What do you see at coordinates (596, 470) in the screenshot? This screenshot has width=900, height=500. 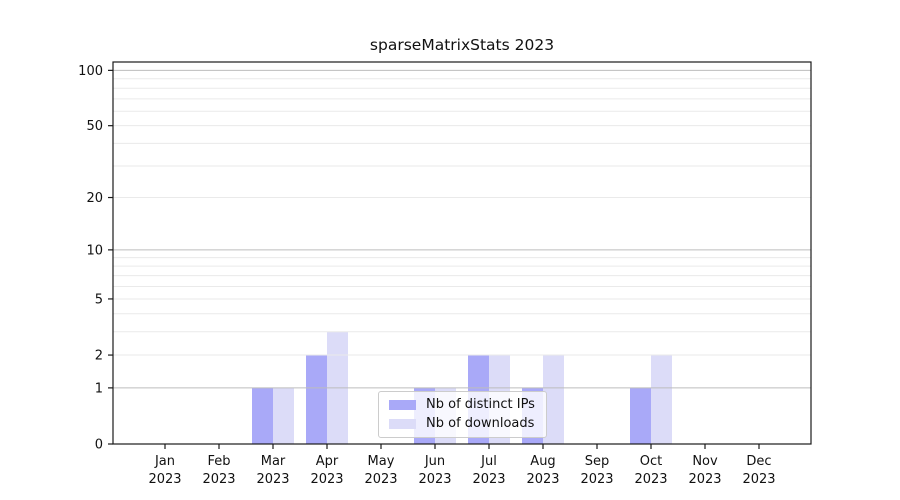 I see `x-tick-label-sep: Sep 2023` at bounding box center [596, 470].